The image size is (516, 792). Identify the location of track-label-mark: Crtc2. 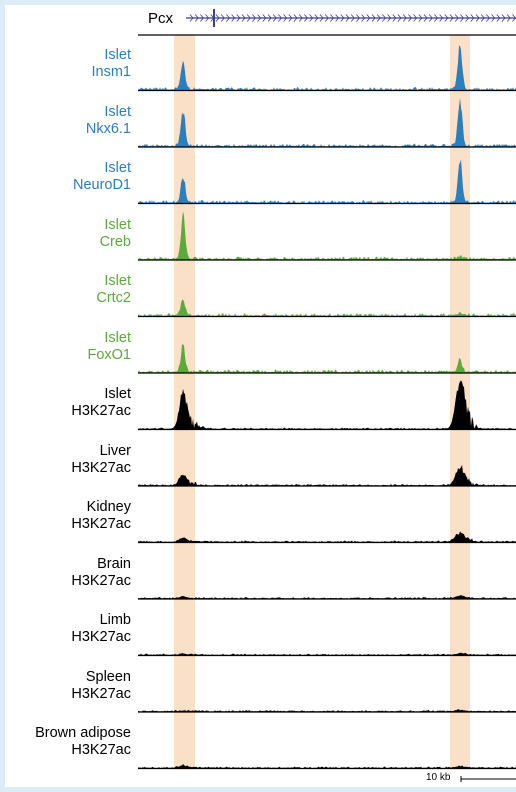
(113, 298).